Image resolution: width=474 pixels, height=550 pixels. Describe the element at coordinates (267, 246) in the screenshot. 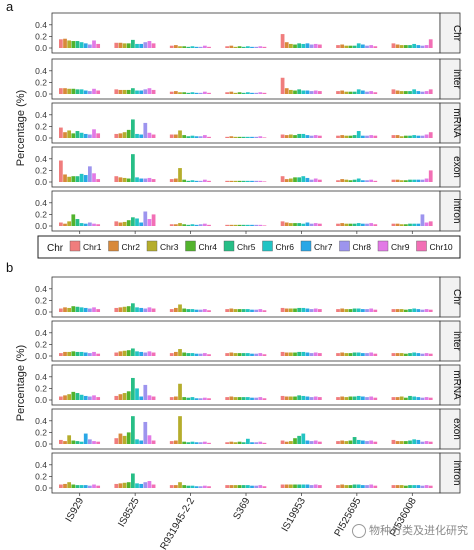

I see `legend-swatch` at that location.